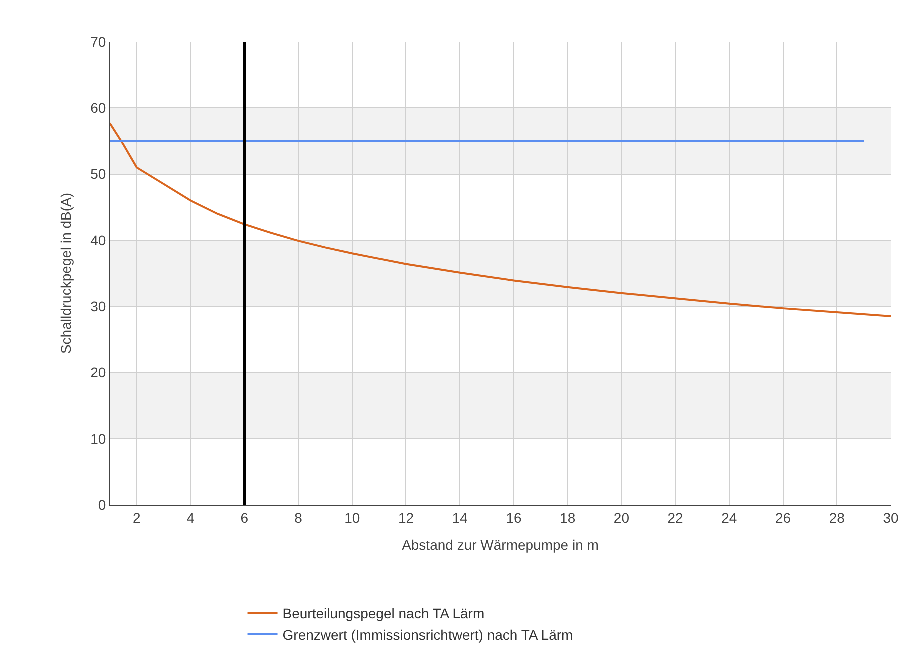  I want to click on x-tick-label: 6, so click(244, 518).